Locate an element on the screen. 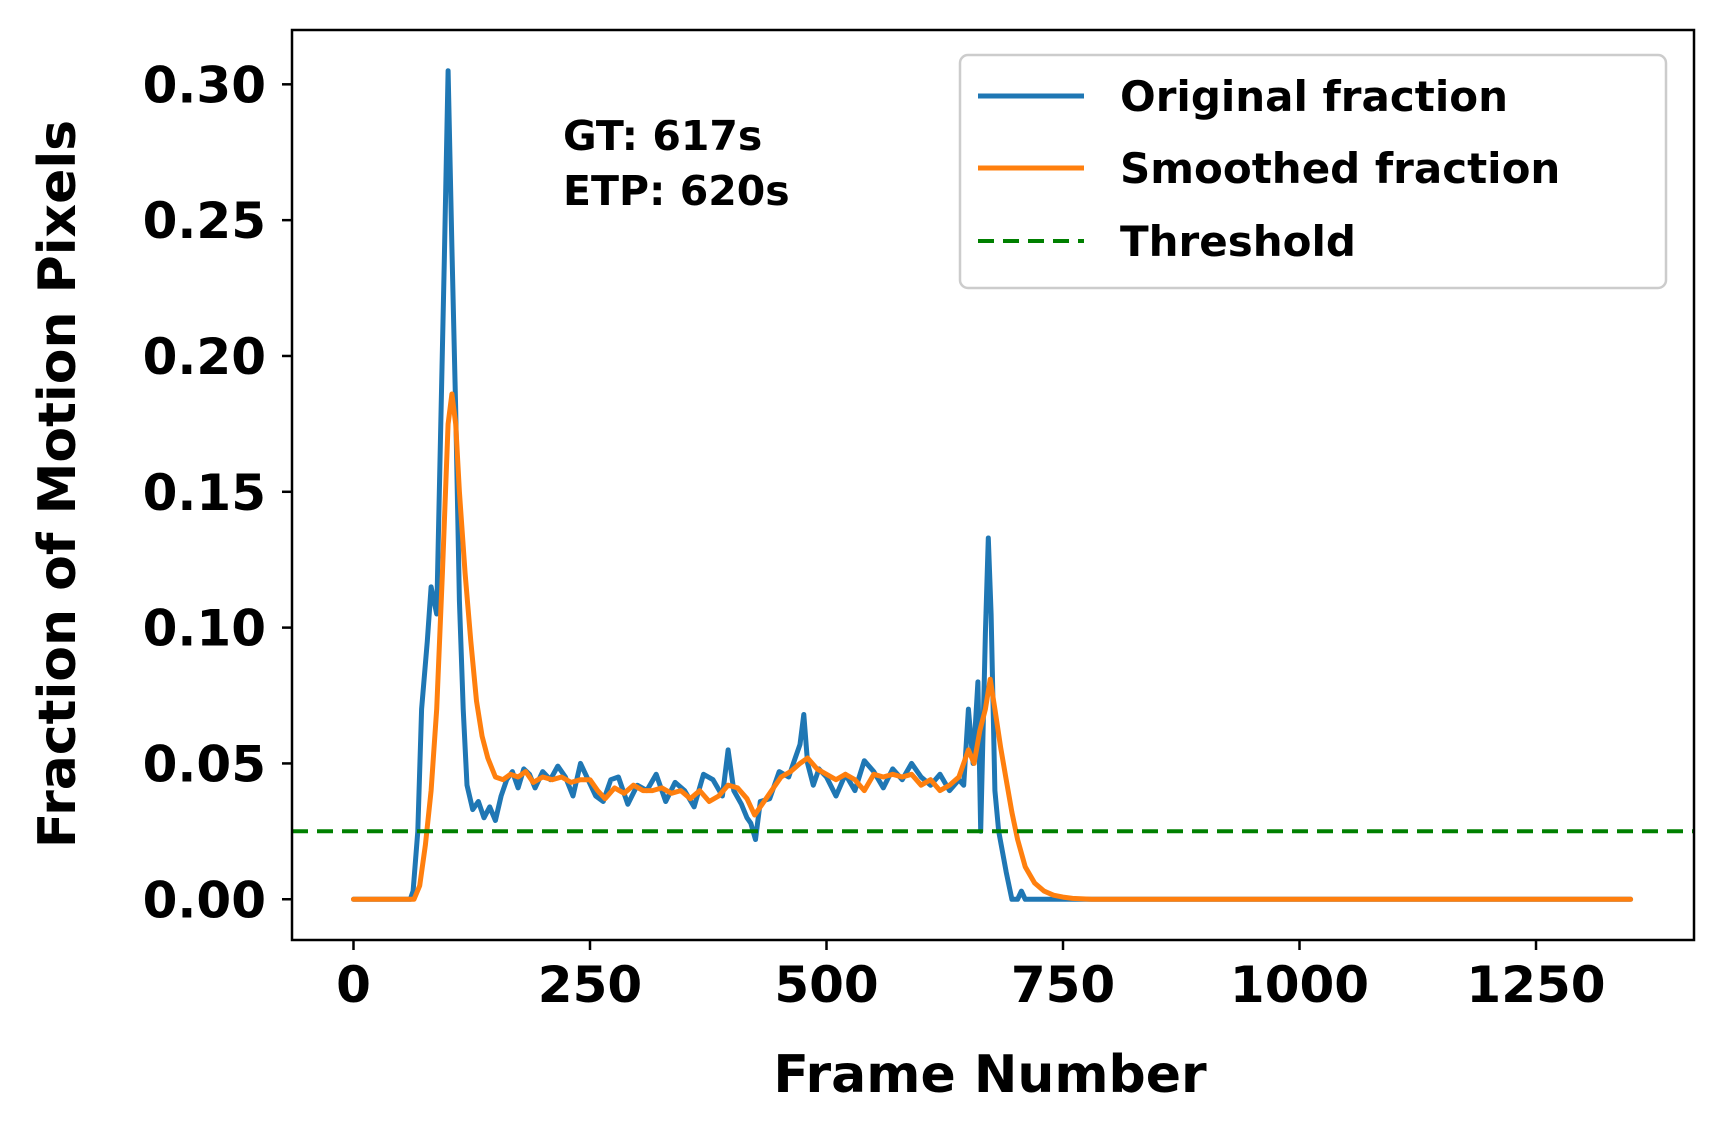 The width and height of the screenshot is (1715, 1131). y-tick-label: 0.00 is located at coordinates (204, 900).